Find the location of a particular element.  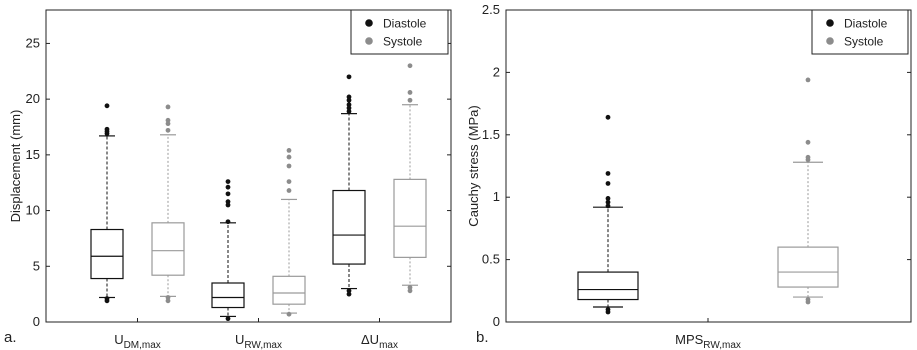

panel-label: a. is located at coordinates (10, 337).